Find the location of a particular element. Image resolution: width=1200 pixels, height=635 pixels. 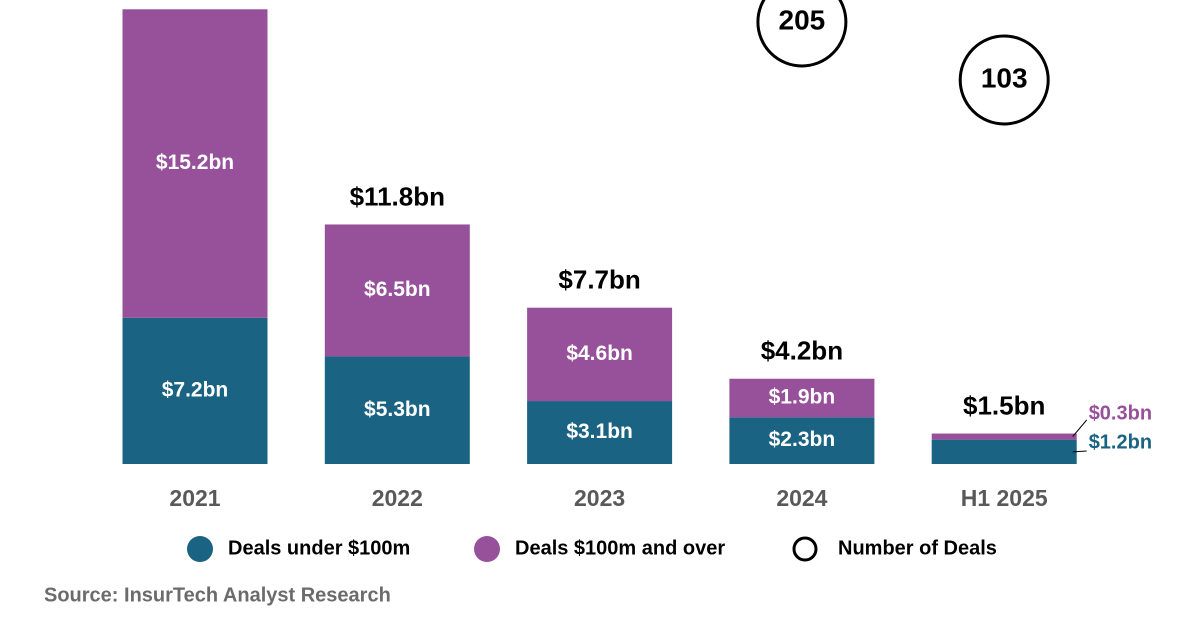

segment-label: $15.2bn is located at coordinates (195, 162).